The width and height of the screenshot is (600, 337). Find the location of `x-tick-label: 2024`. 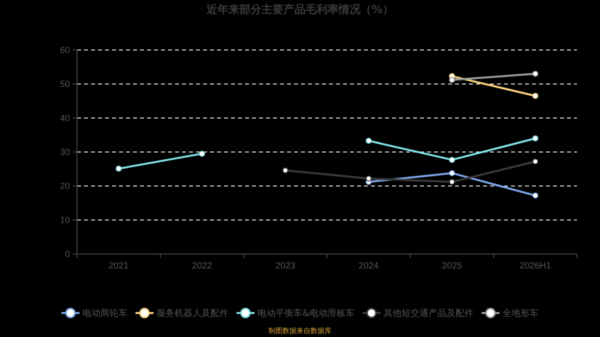

x-tick-label: 2024 is located at coordinates (368, 265).